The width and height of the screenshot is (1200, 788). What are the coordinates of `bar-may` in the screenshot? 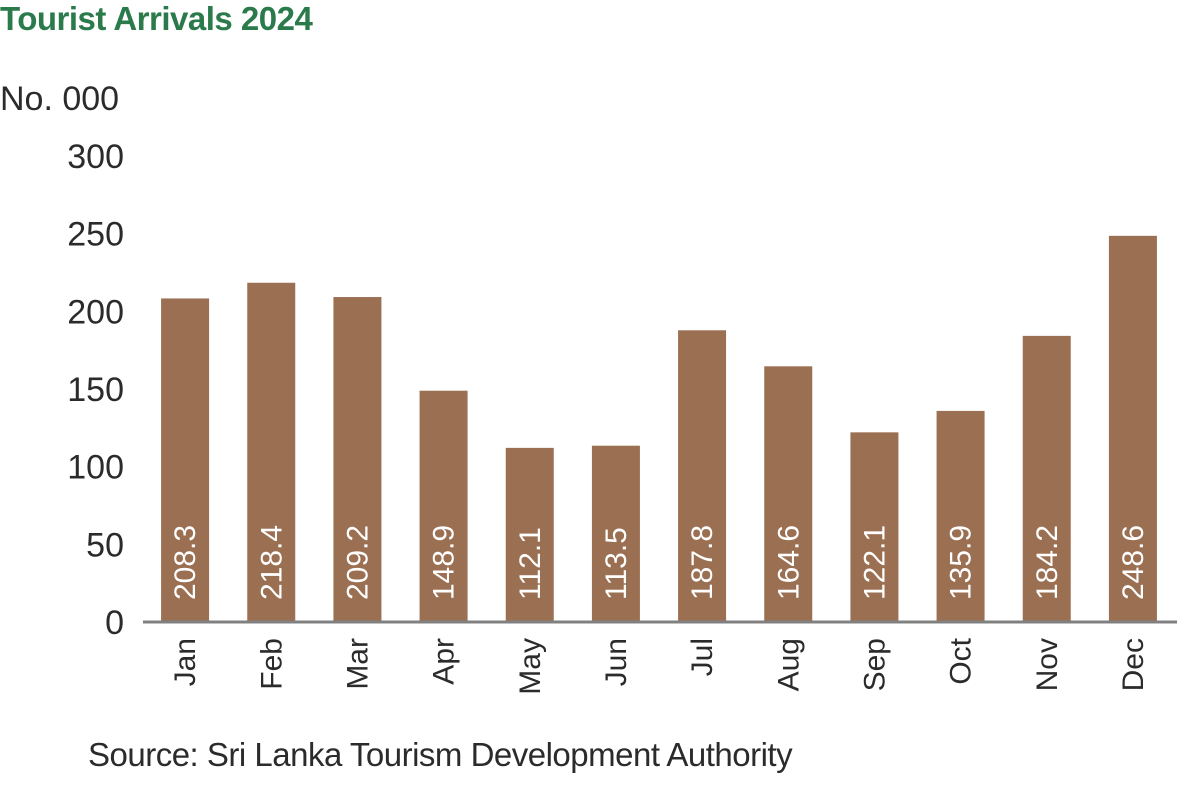 It's located at (529, 534).